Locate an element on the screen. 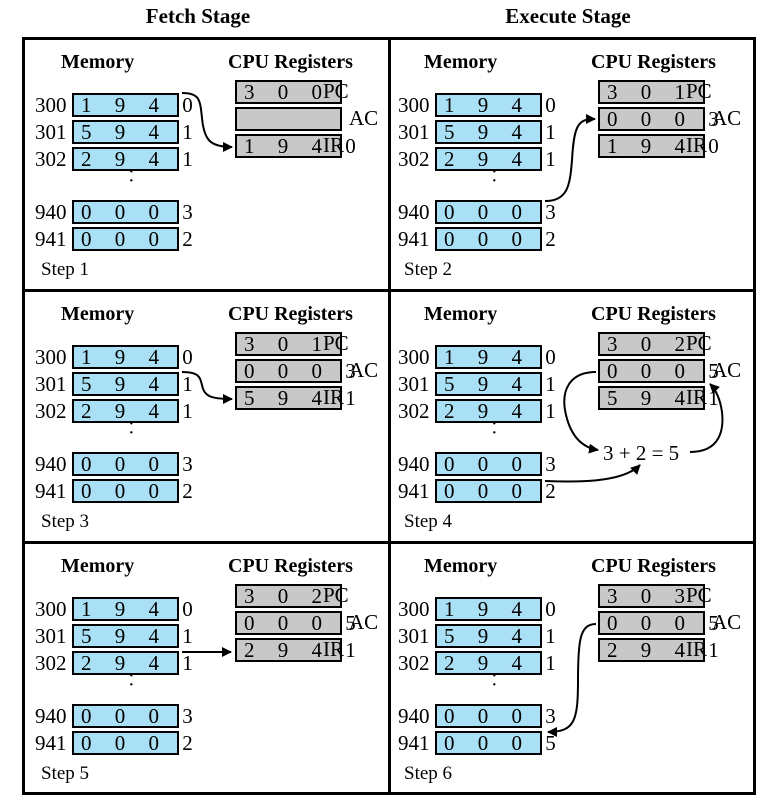 The height and width of the screenshot is (807, 770). step-label: Step 5 is located at coordinates (65, 773).